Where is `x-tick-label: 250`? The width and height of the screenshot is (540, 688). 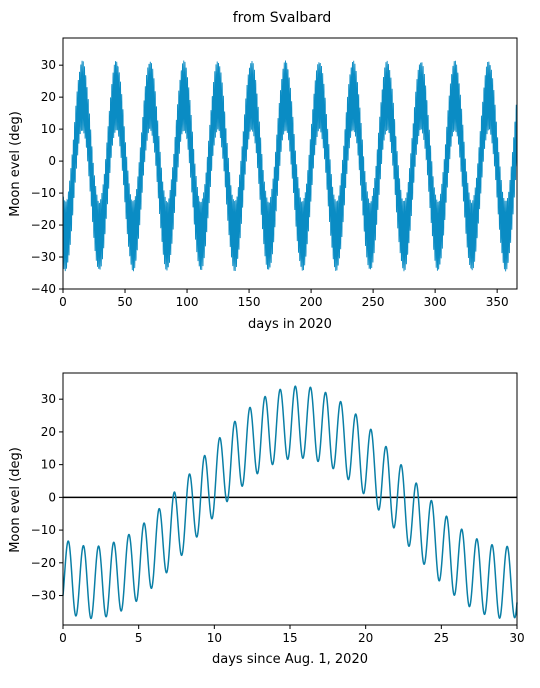 x-tick-label: 250 is located at coordinates (373, 302).